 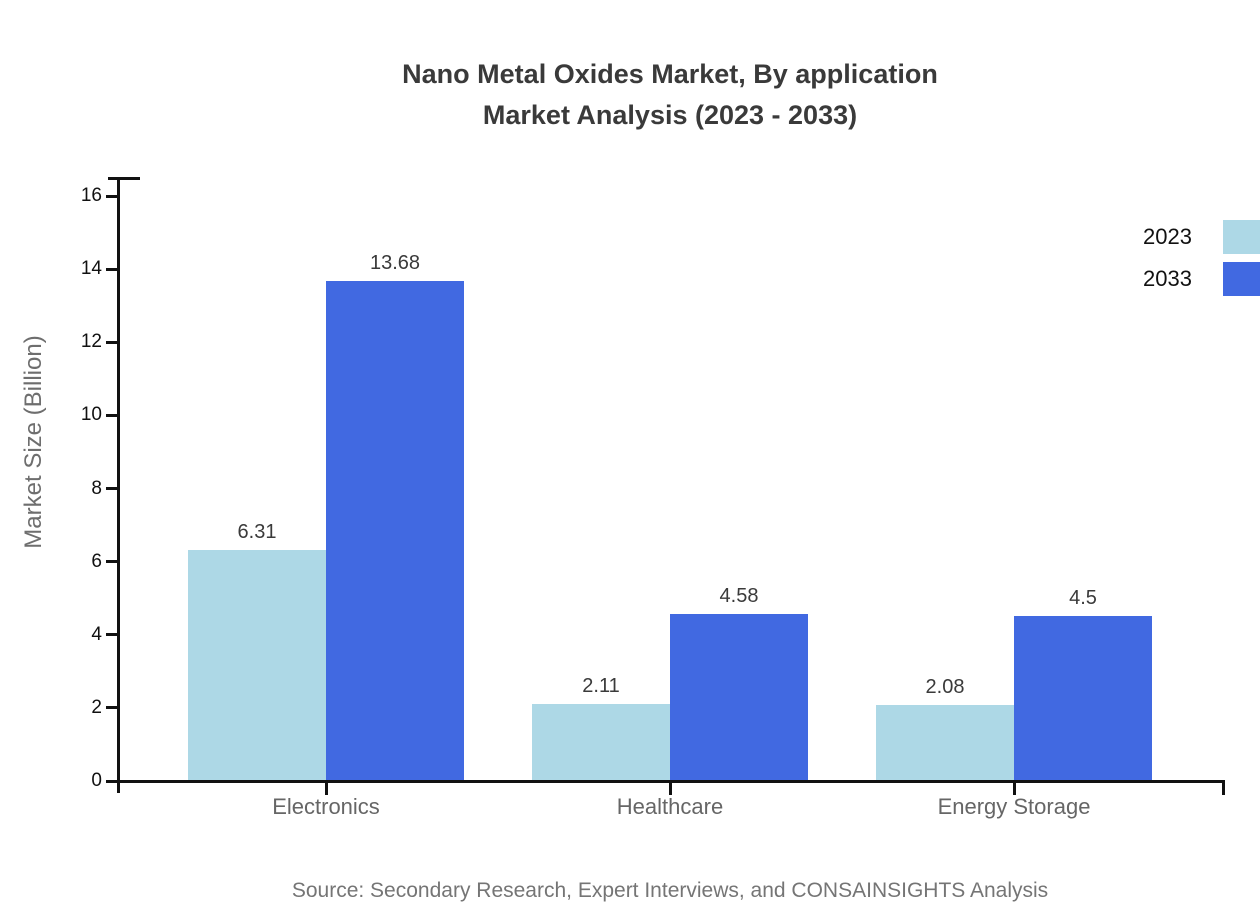 I want to click on x-axis-end-tick, so click(x=1223, y=787).